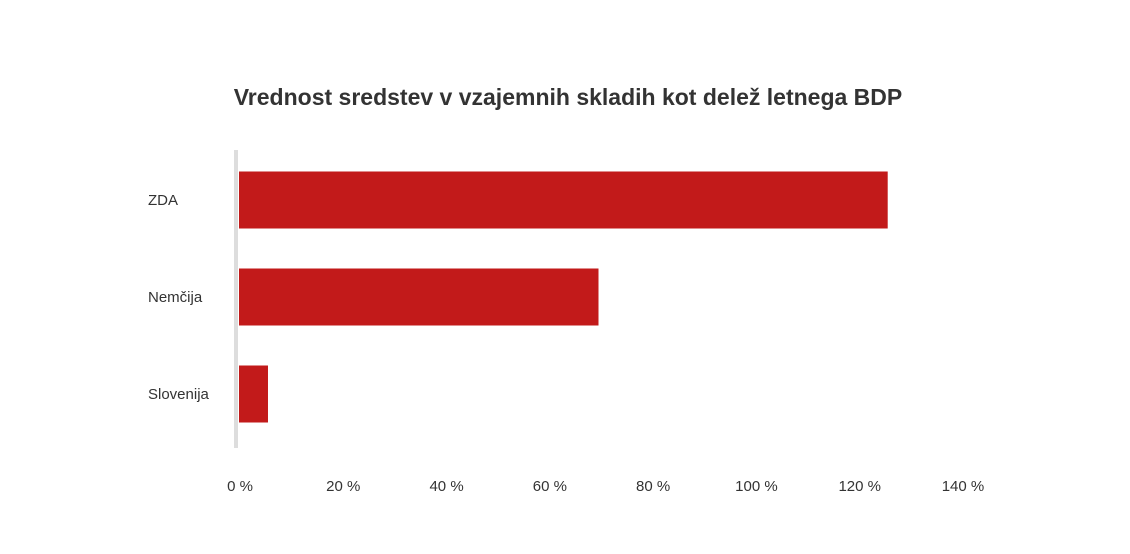 The height and width of the screenshot is (554, 1130). What do you see at coordinates (963, 486) in the screenshot?
I see `x-tick-label: 140 %` at bounding box center [963, 486].